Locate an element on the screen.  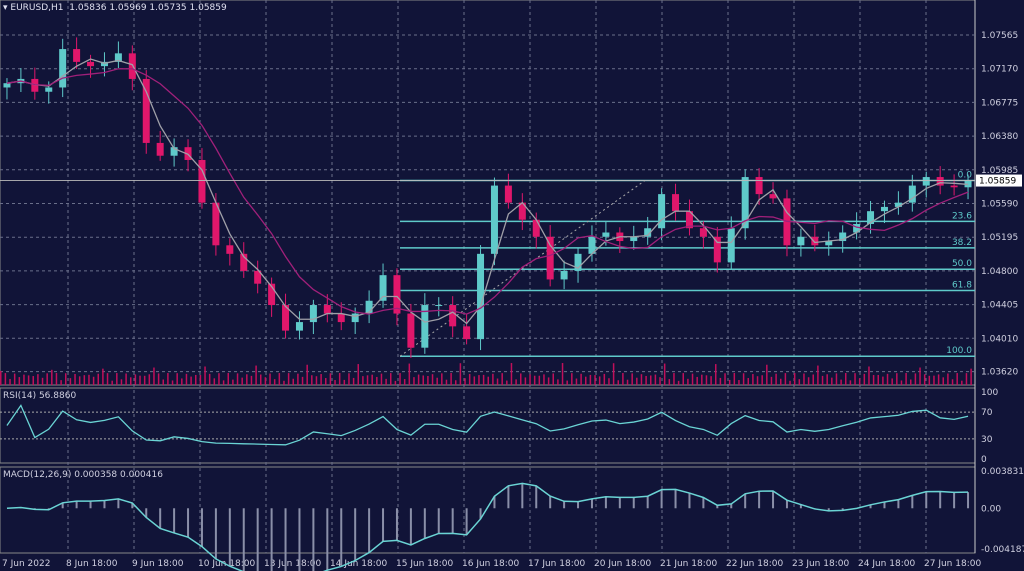
current-price-label: 1.05859 is located at coordinates (997, 182).